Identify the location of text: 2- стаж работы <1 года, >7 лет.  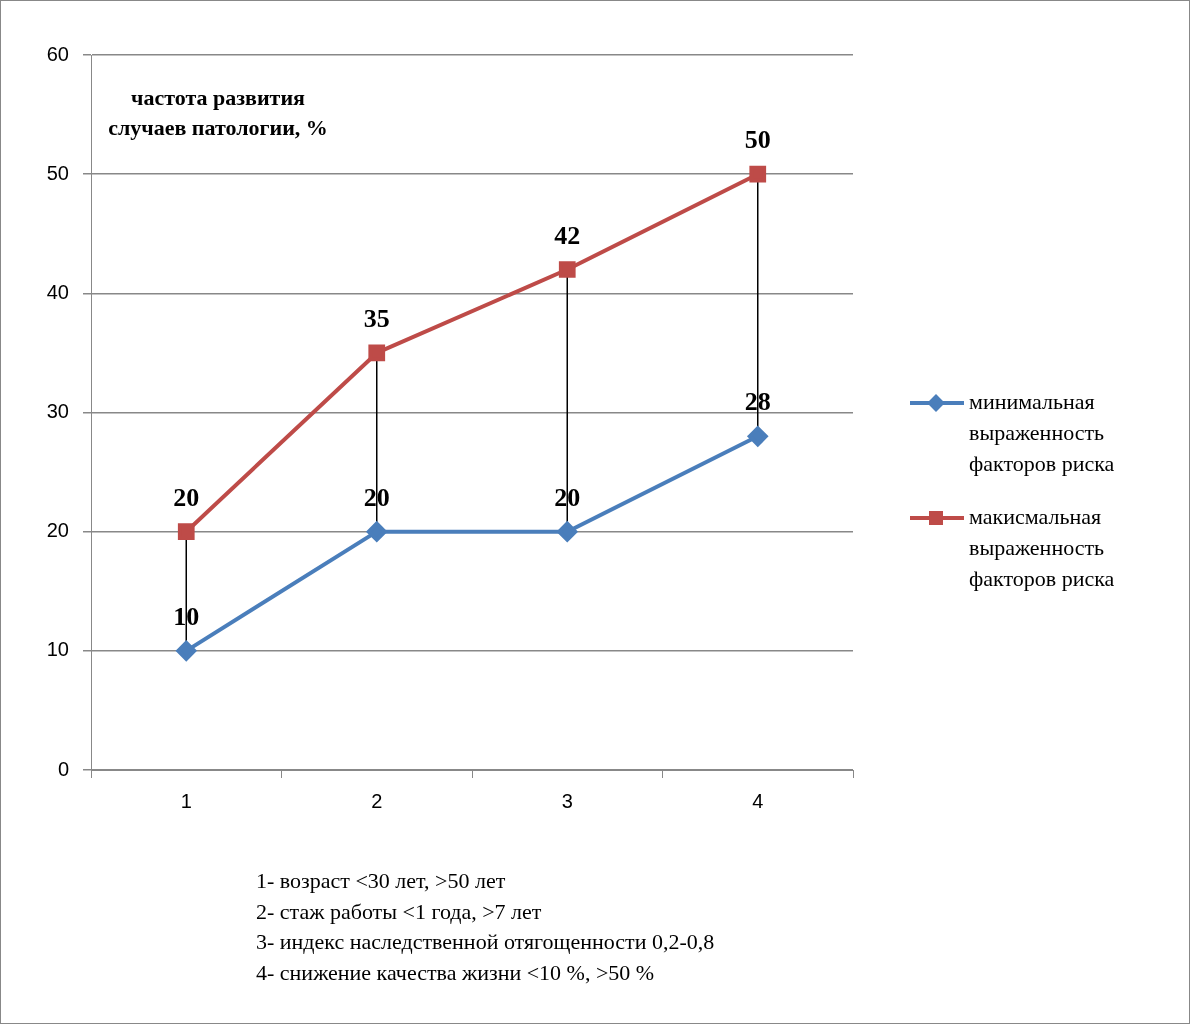
(399, 911).